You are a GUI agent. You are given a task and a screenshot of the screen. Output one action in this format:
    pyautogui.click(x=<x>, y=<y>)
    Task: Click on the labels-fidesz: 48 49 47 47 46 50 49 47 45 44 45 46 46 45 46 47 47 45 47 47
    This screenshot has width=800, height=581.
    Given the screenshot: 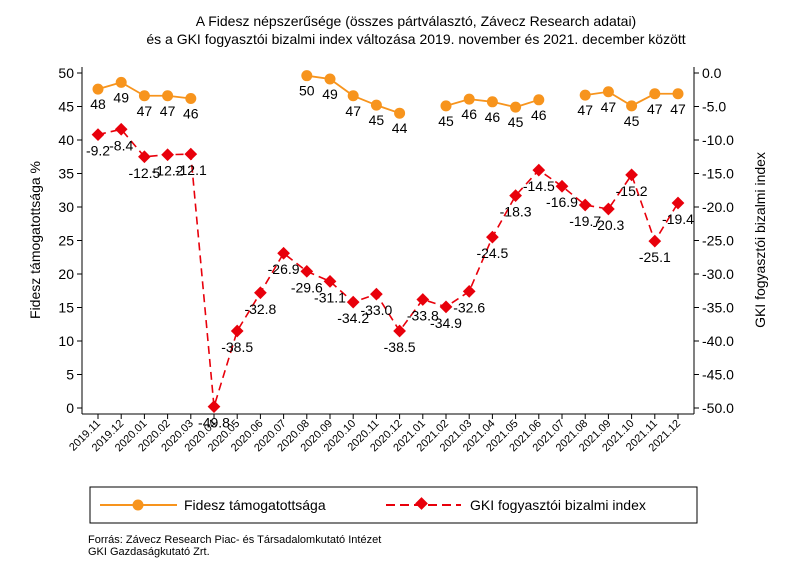 What is the action you would take?
    pyautogui.click(x=388, y=110)
    